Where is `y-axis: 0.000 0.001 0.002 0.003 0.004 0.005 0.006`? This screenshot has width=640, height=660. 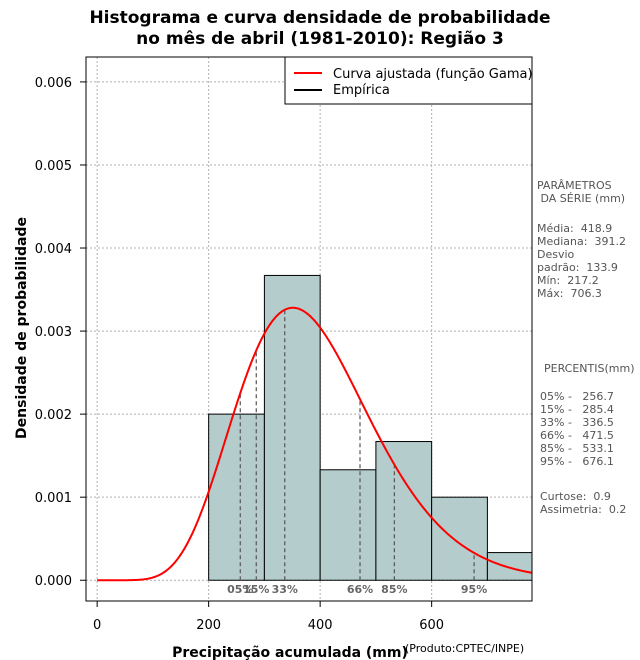
y-axis: 0.000 0.001 0.002 0.003 0.004 0.005 0.006 is located at coordinates (60, 332).